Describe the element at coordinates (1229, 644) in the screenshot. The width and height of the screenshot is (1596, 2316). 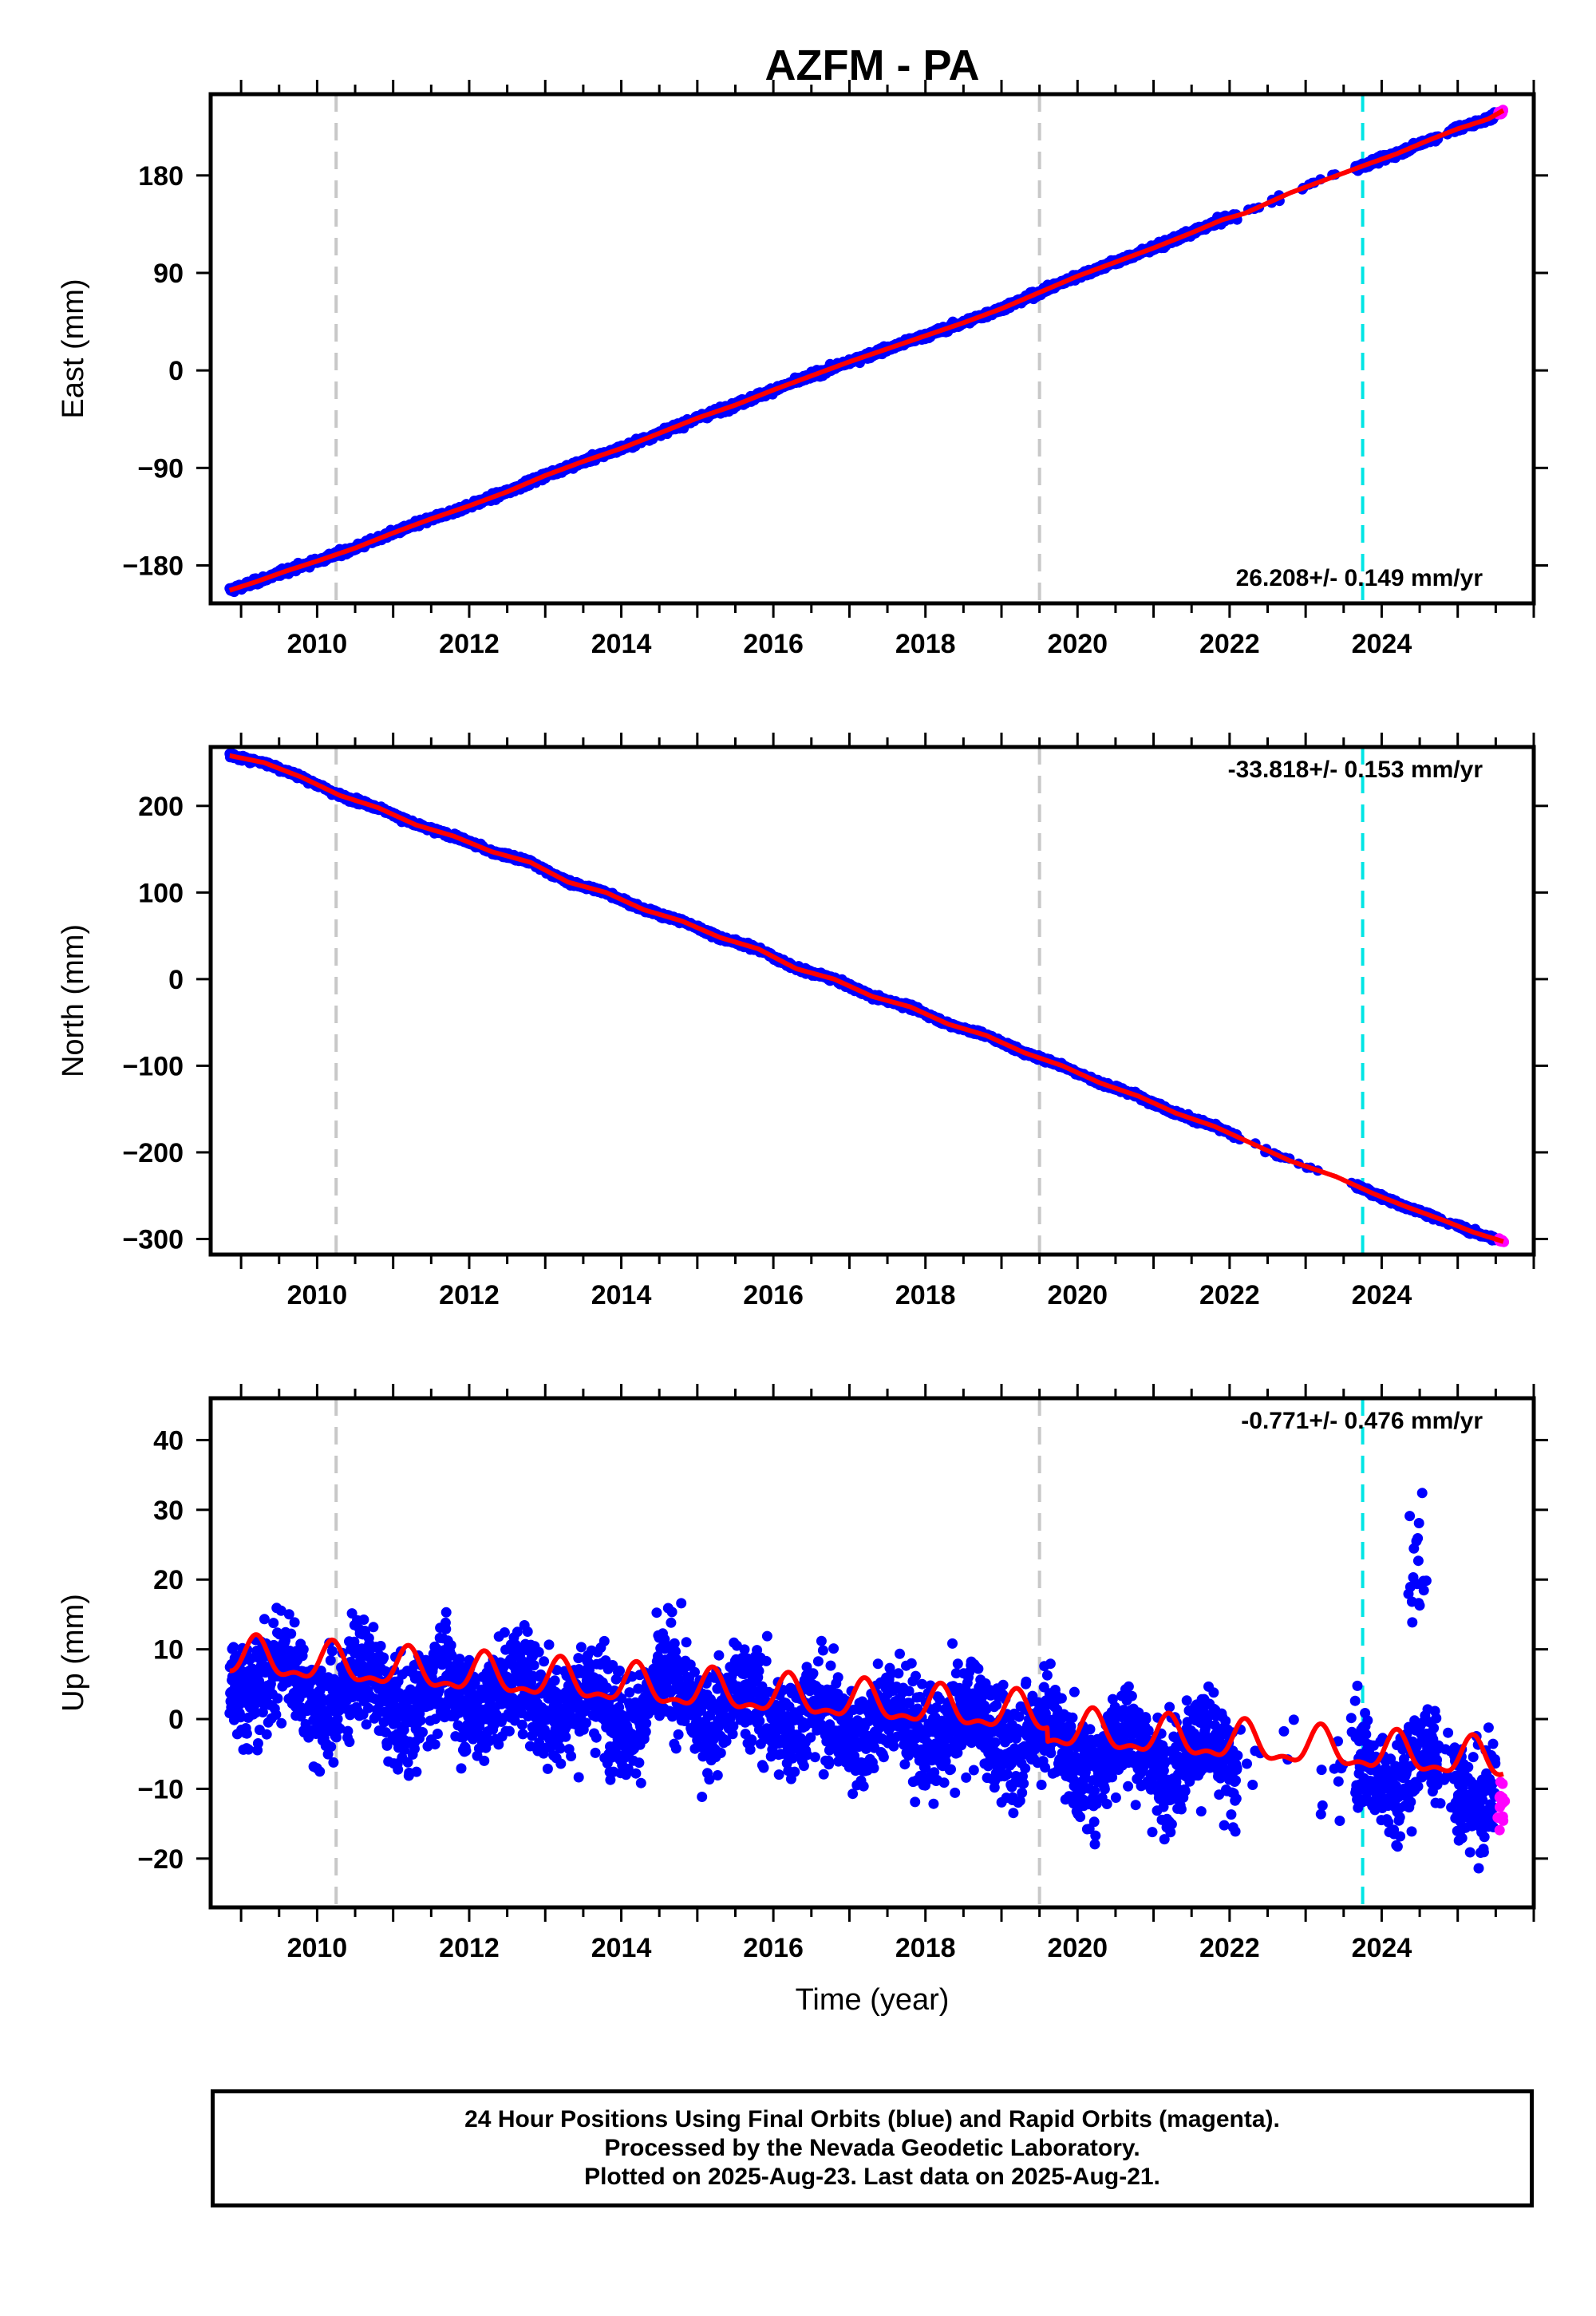
I see `x-tick-label: 2022` at that location.